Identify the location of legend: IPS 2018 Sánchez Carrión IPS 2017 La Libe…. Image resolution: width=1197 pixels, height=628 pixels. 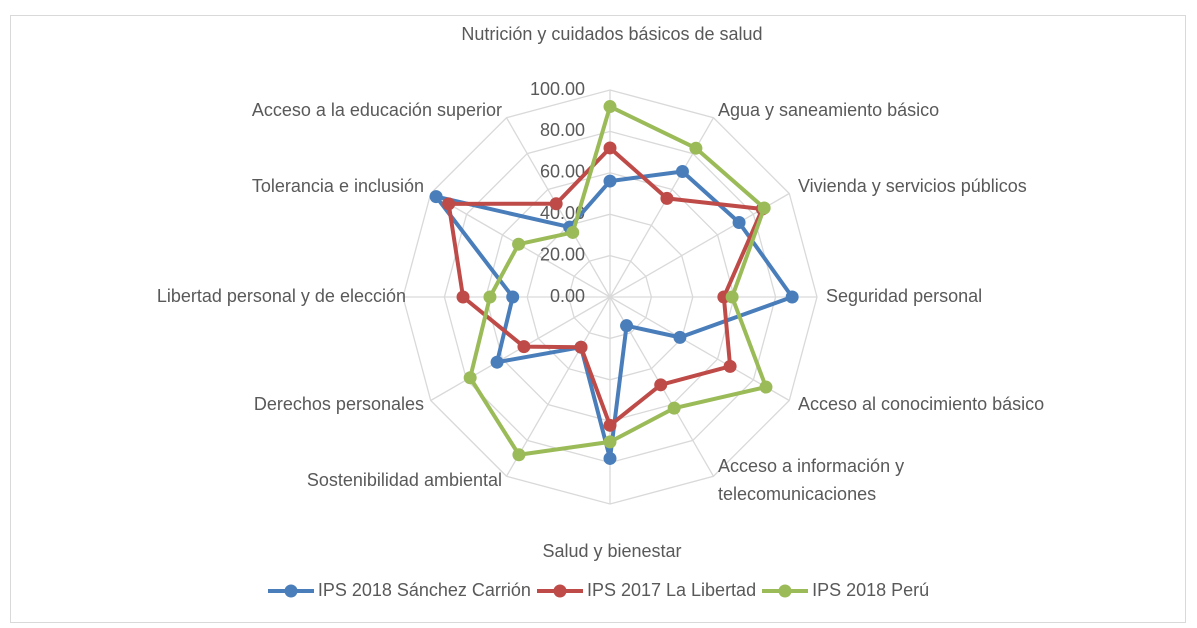
(598, 590).